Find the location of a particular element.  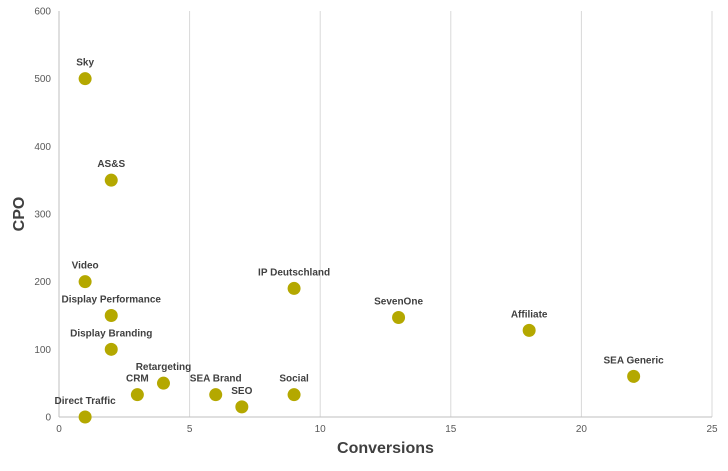

data-label: CRM is located at coordinates (137, 379).